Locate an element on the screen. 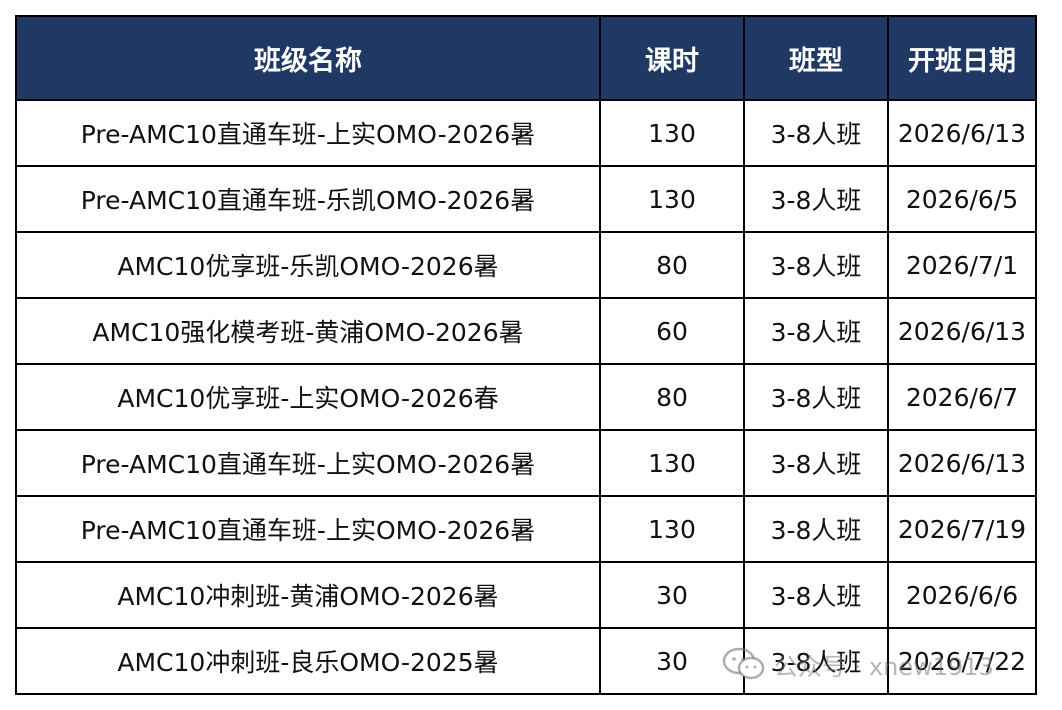  cell-class-name: AMC10强化模考班-黄浦OMO-2026暑 is located at coordinates (308, 331).